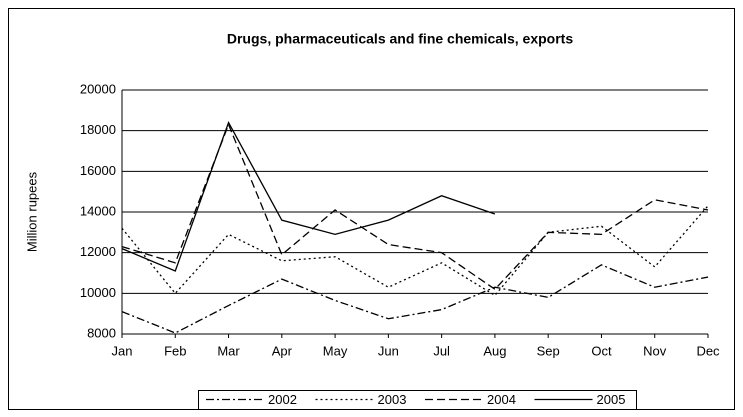 This screenshot has height=417, width=743. I want to click on x-tick-label: Jan, so click(122, 350).